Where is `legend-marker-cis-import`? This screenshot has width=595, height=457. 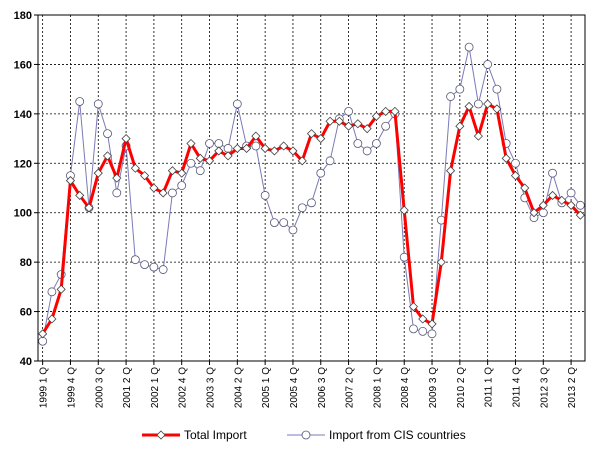 legend-marker-cis-import is located at coordinates (306, 435).